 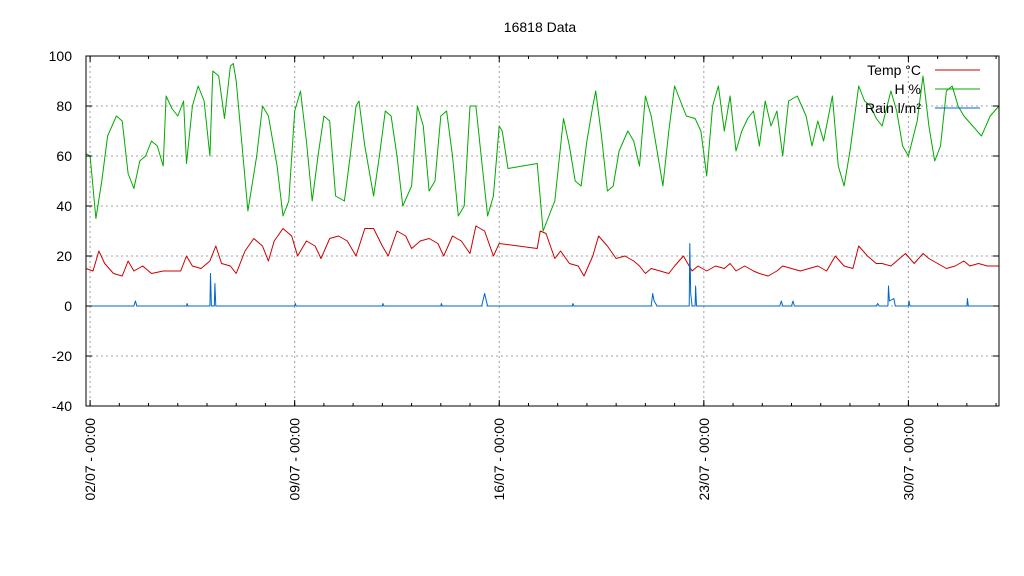 What do you see at coordinates (62, 406) in the screenshot?
I see `y-tick-label: -40` at bounding box center [62, 406].